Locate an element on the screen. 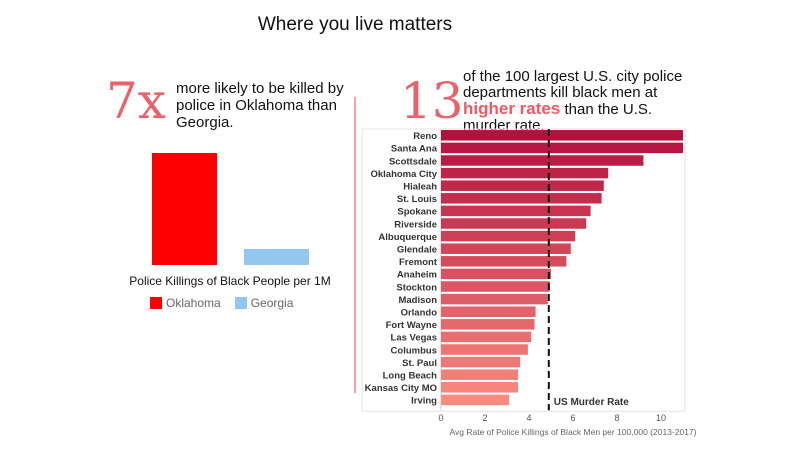  bar-stockton is located at coordinates (495, 286).